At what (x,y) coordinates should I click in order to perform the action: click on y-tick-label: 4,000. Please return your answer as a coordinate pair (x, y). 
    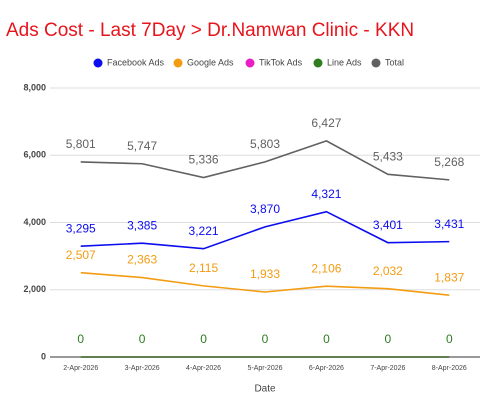
    Looking at the image, I should click on (34, 222).